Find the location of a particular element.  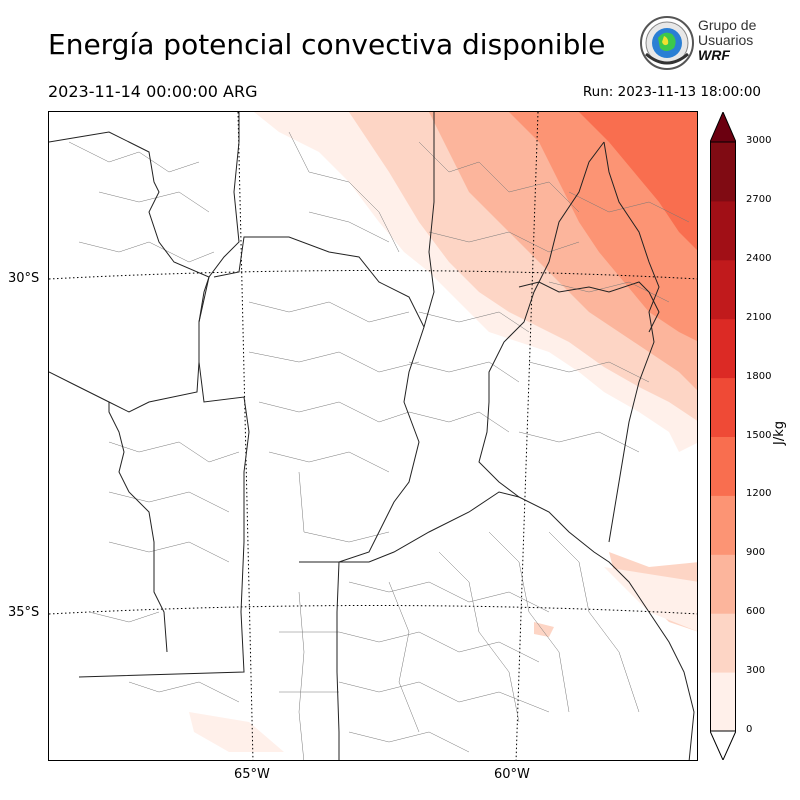

colorbar-tick-label: 900 is located at coordinates (756, 553).